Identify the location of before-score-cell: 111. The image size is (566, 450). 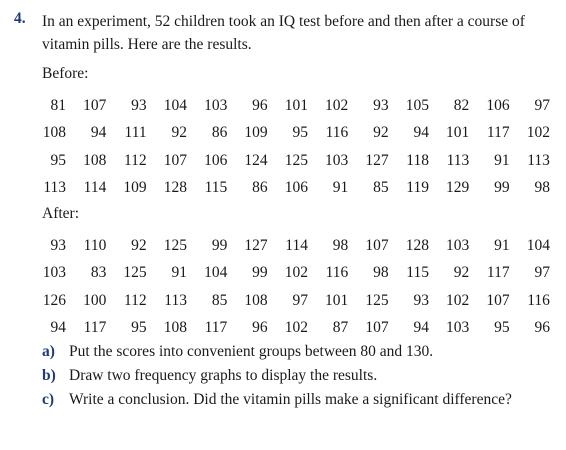
(135, 133).